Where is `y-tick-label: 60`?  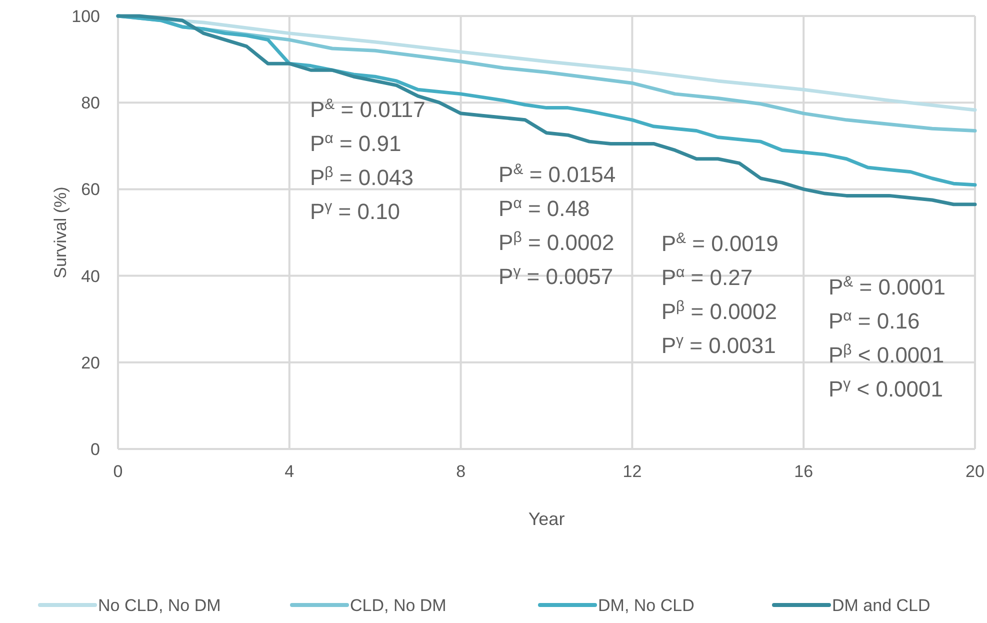 y-tick-label: 60 is located at coordinates (90, 190).